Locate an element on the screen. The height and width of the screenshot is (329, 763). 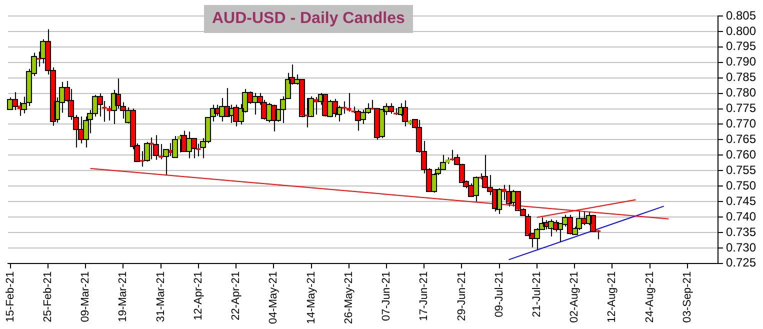
y-tick-label: 0.740 is located at coordinates (741, 216).